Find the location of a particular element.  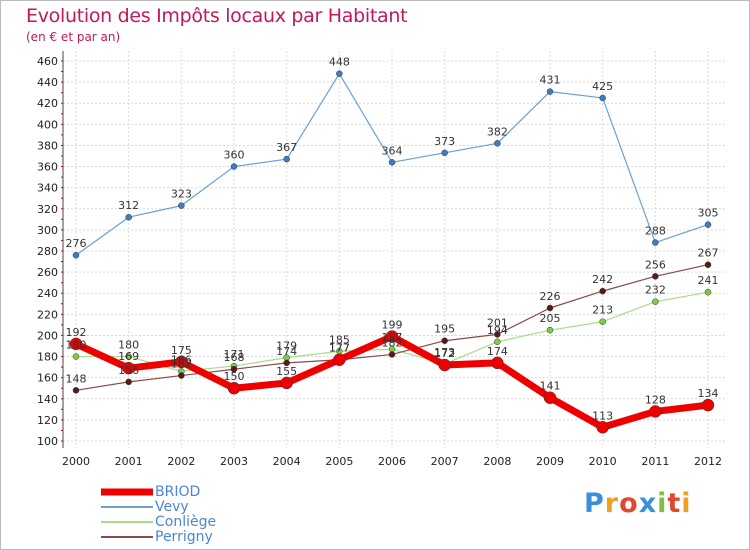

x-tick-label: 2004 is located at coordinates (287, 461).